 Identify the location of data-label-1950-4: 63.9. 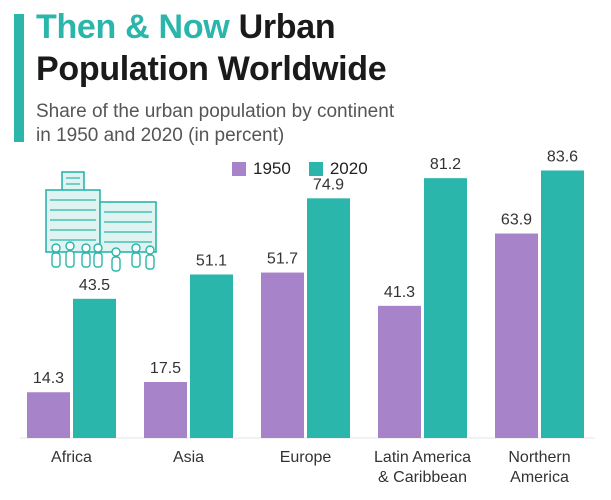
(516, 220).